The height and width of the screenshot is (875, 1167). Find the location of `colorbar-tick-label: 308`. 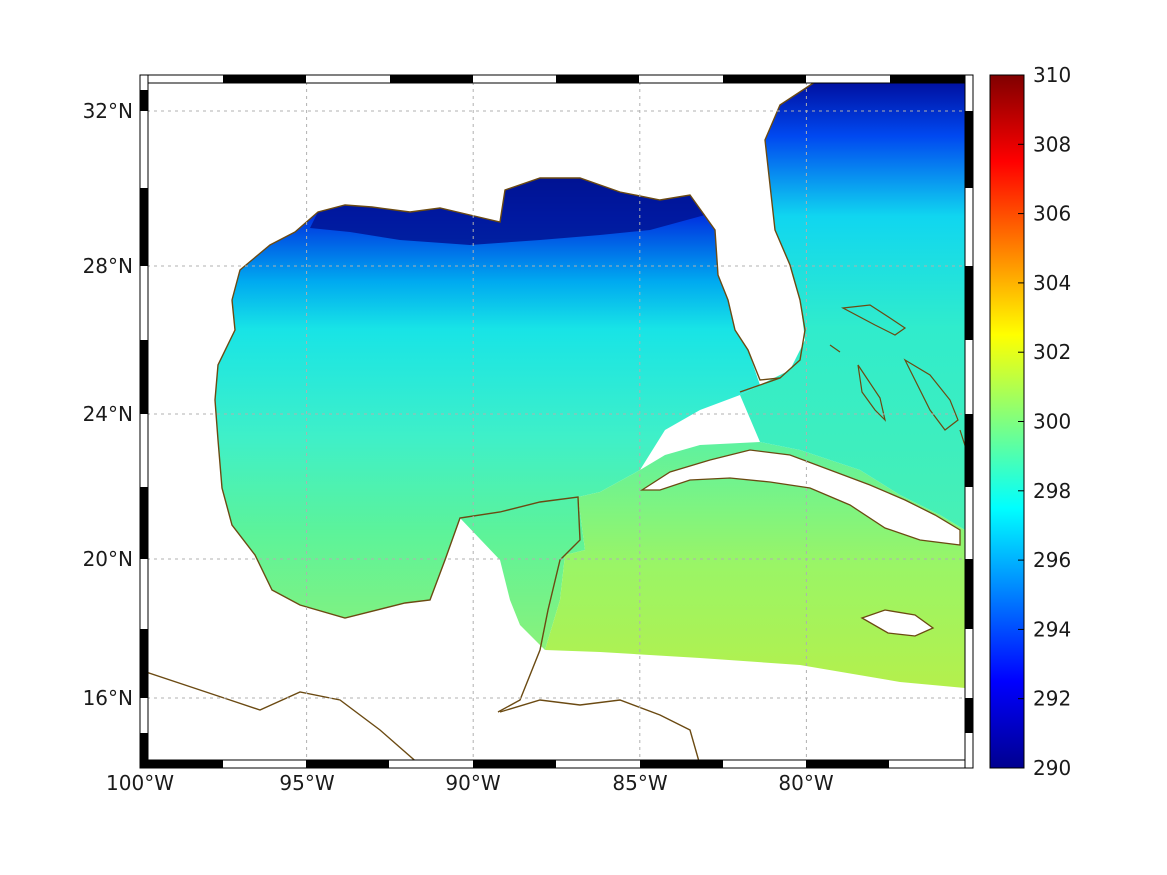

colorbar-tick-label: 308 is located at coordinates (1052, 144).